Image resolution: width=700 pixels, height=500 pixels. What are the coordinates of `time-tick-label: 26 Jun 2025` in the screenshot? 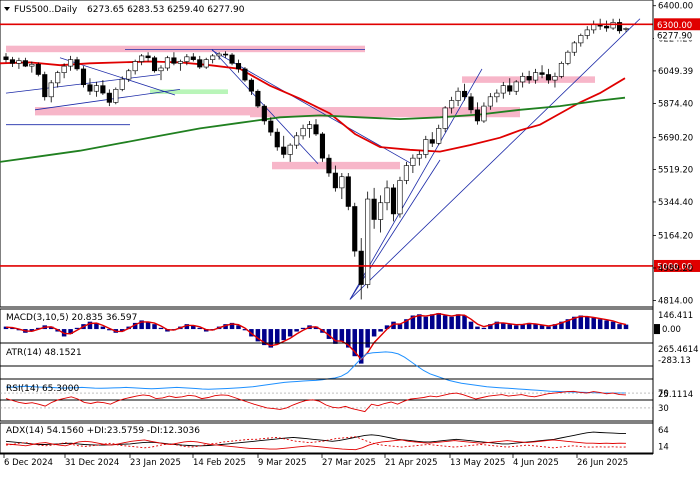 It's located at (602, 463).